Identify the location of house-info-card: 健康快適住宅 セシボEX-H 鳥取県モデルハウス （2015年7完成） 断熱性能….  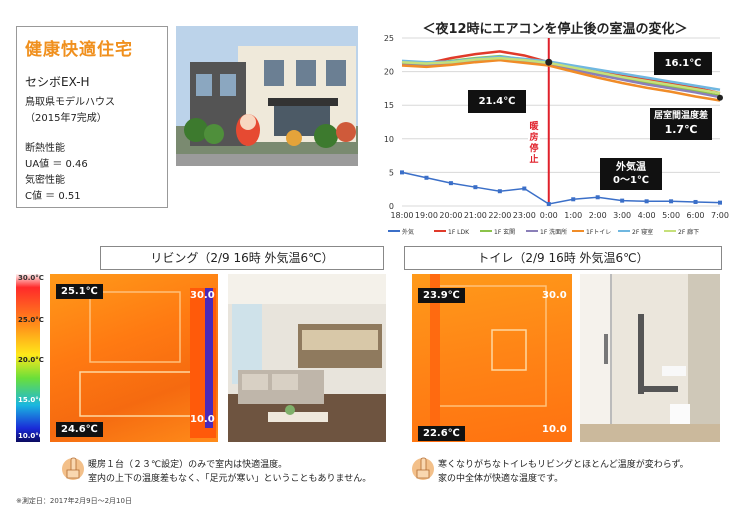
(92, 117).